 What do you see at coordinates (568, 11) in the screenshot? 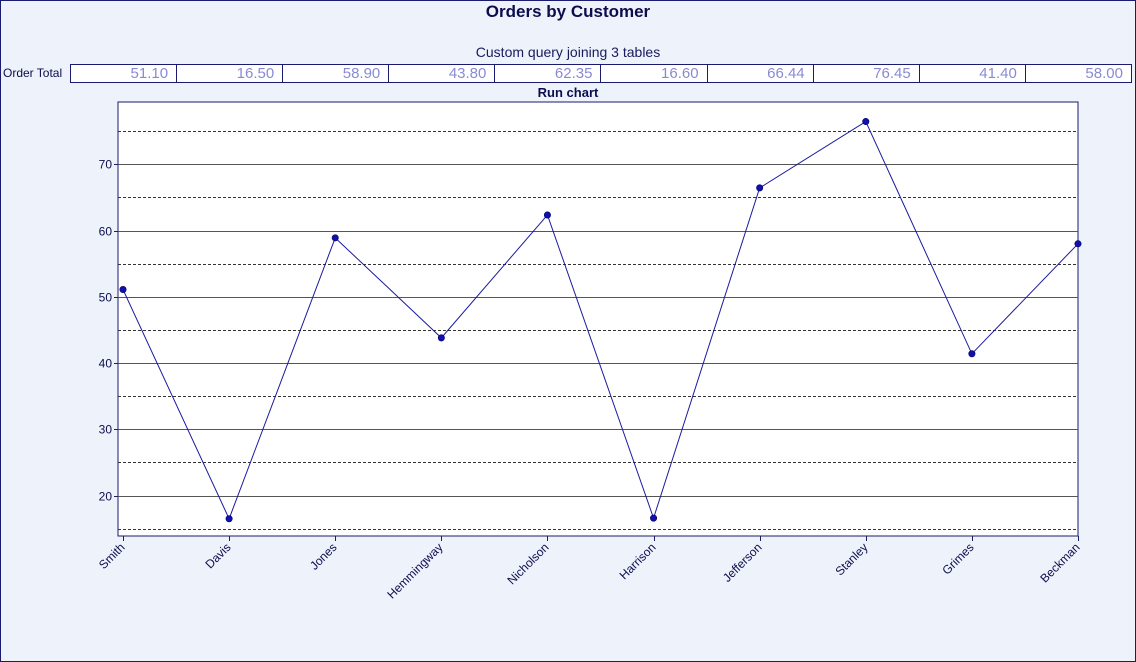
I see `page-title: Orders by Customer` at bounding box center [568, 11].